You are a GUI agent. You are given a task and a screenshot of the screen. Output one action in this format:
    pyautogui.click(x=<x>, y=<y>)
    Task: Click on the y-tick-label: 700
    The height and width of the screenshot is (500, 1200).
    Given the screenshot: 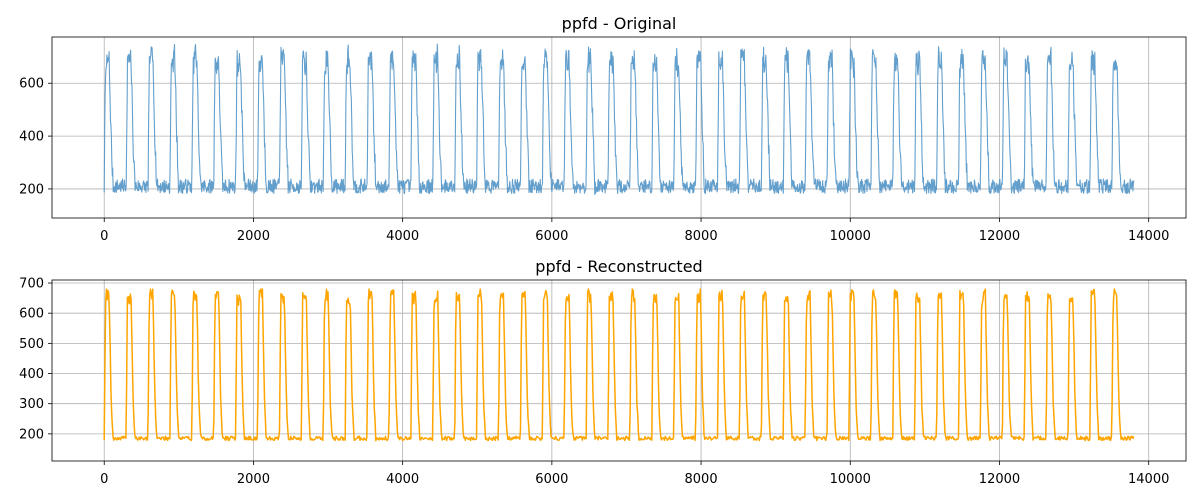 What is the action you would take?
    pyautogui.click(x=31, y=284)
    